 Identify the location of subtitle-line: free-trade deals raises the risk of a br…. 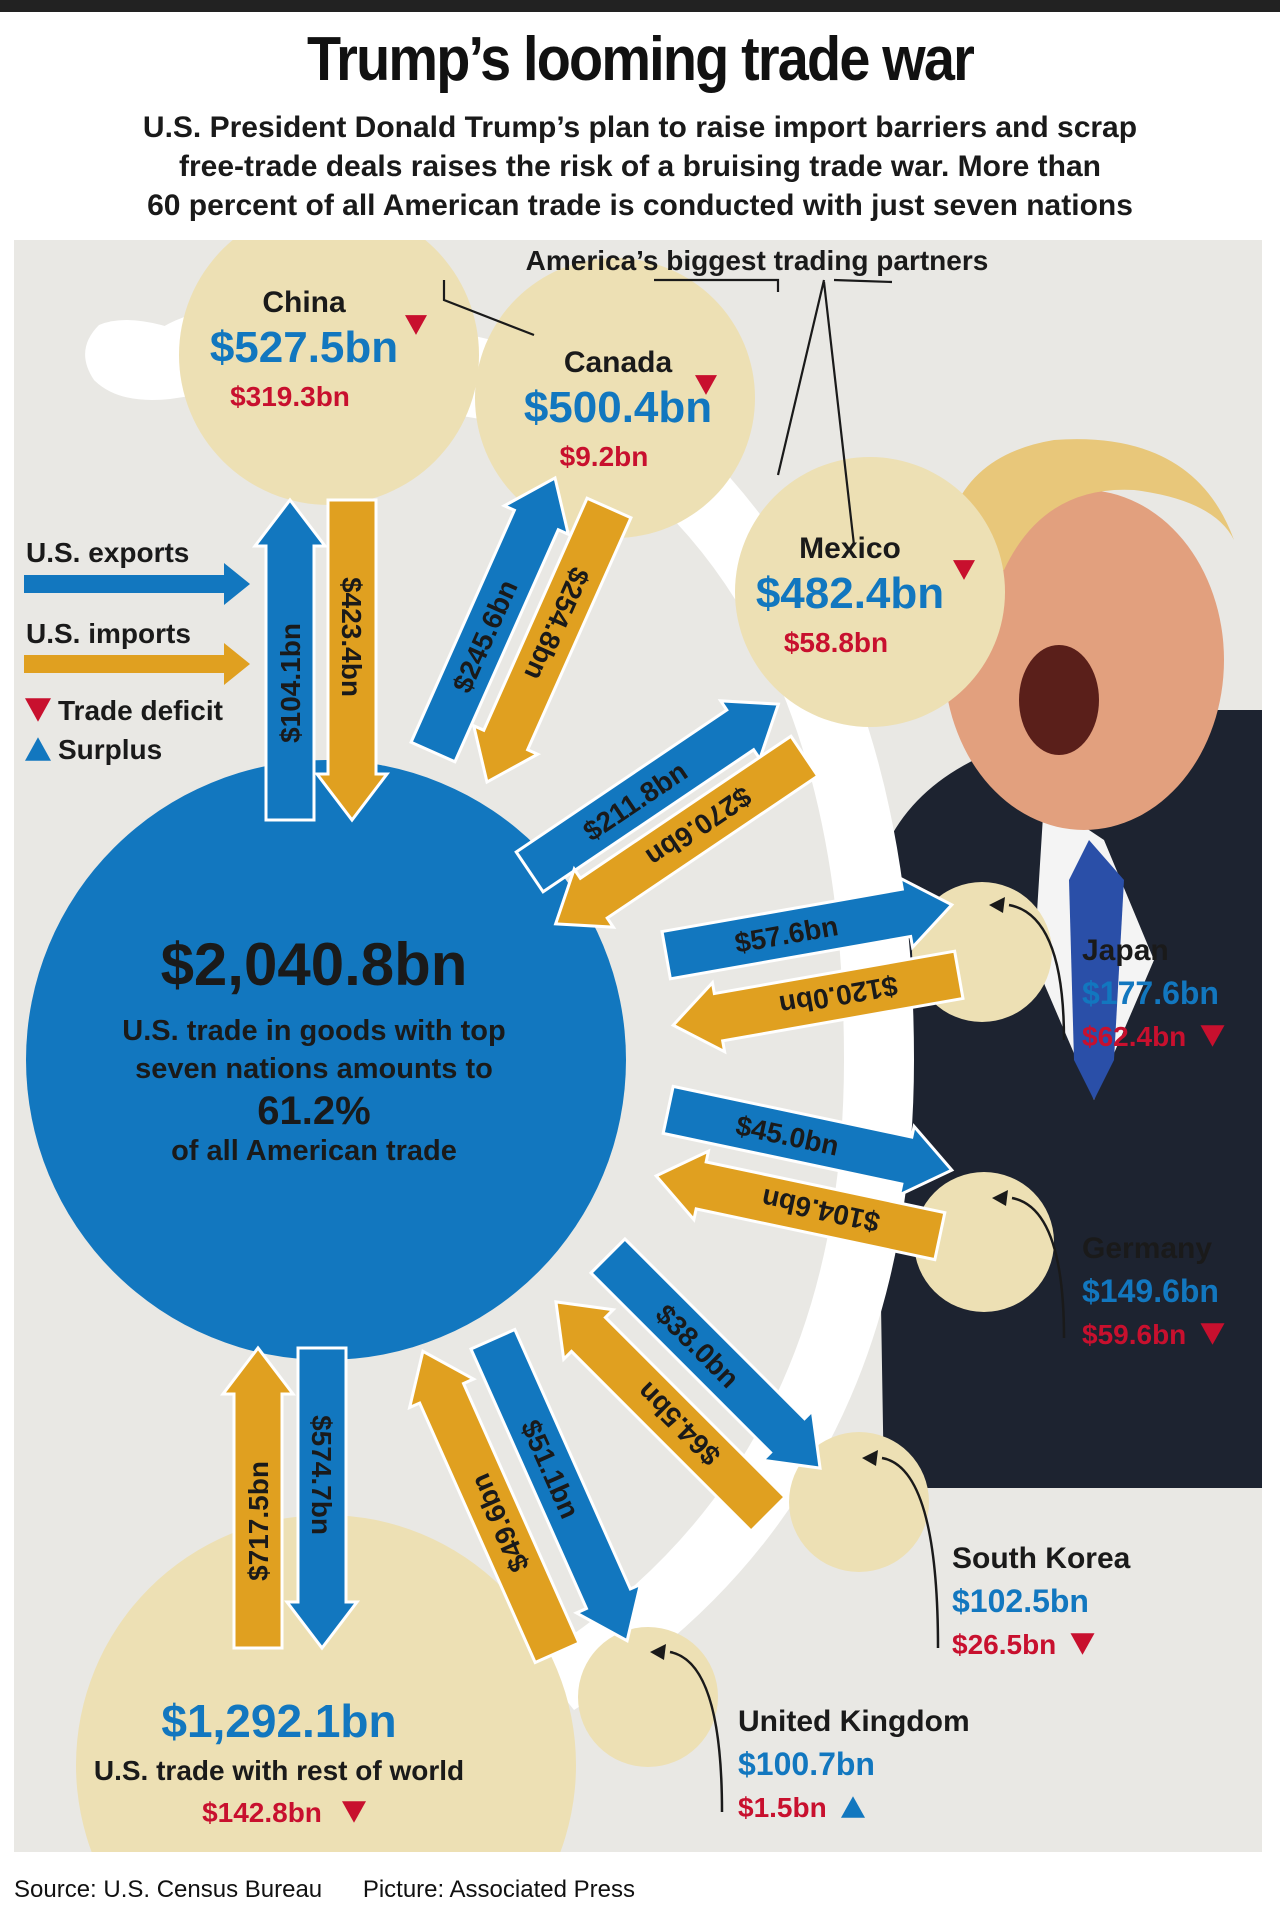
(640, 166).